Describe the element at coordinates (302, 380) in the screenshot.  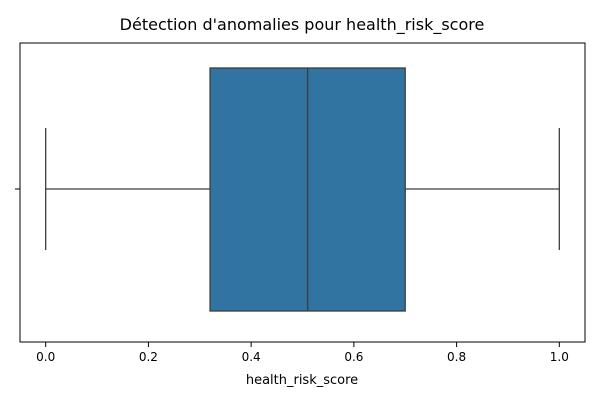
I see `x-axis-label: health_risk_score` at that location.